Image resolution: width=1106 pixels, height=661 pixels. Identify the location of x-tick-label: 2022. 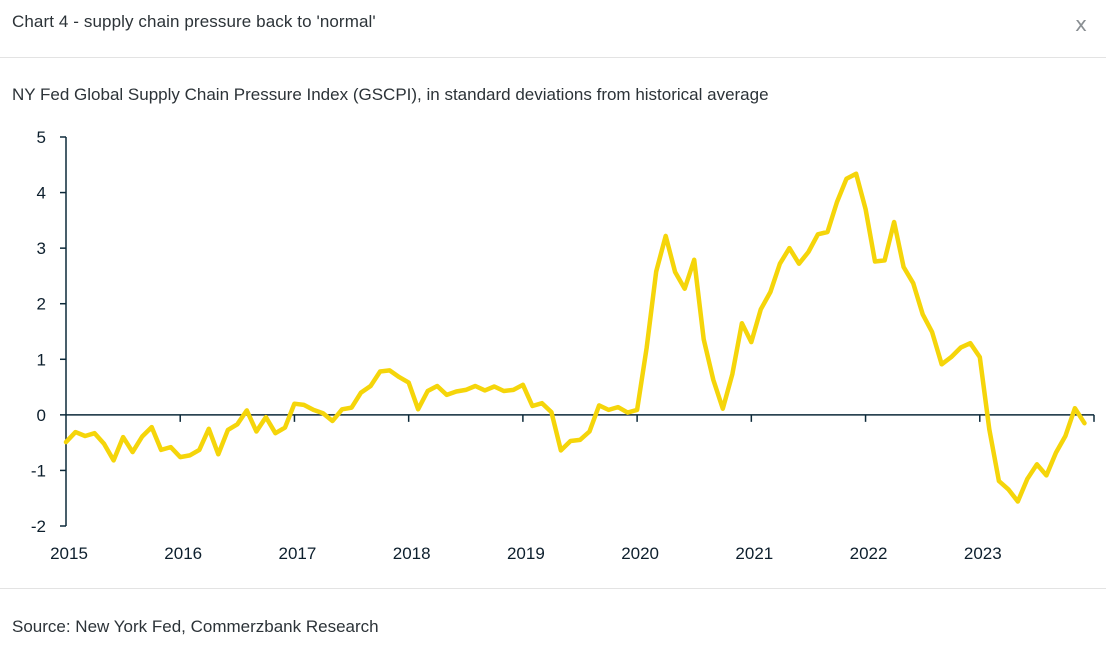
(869, 553).